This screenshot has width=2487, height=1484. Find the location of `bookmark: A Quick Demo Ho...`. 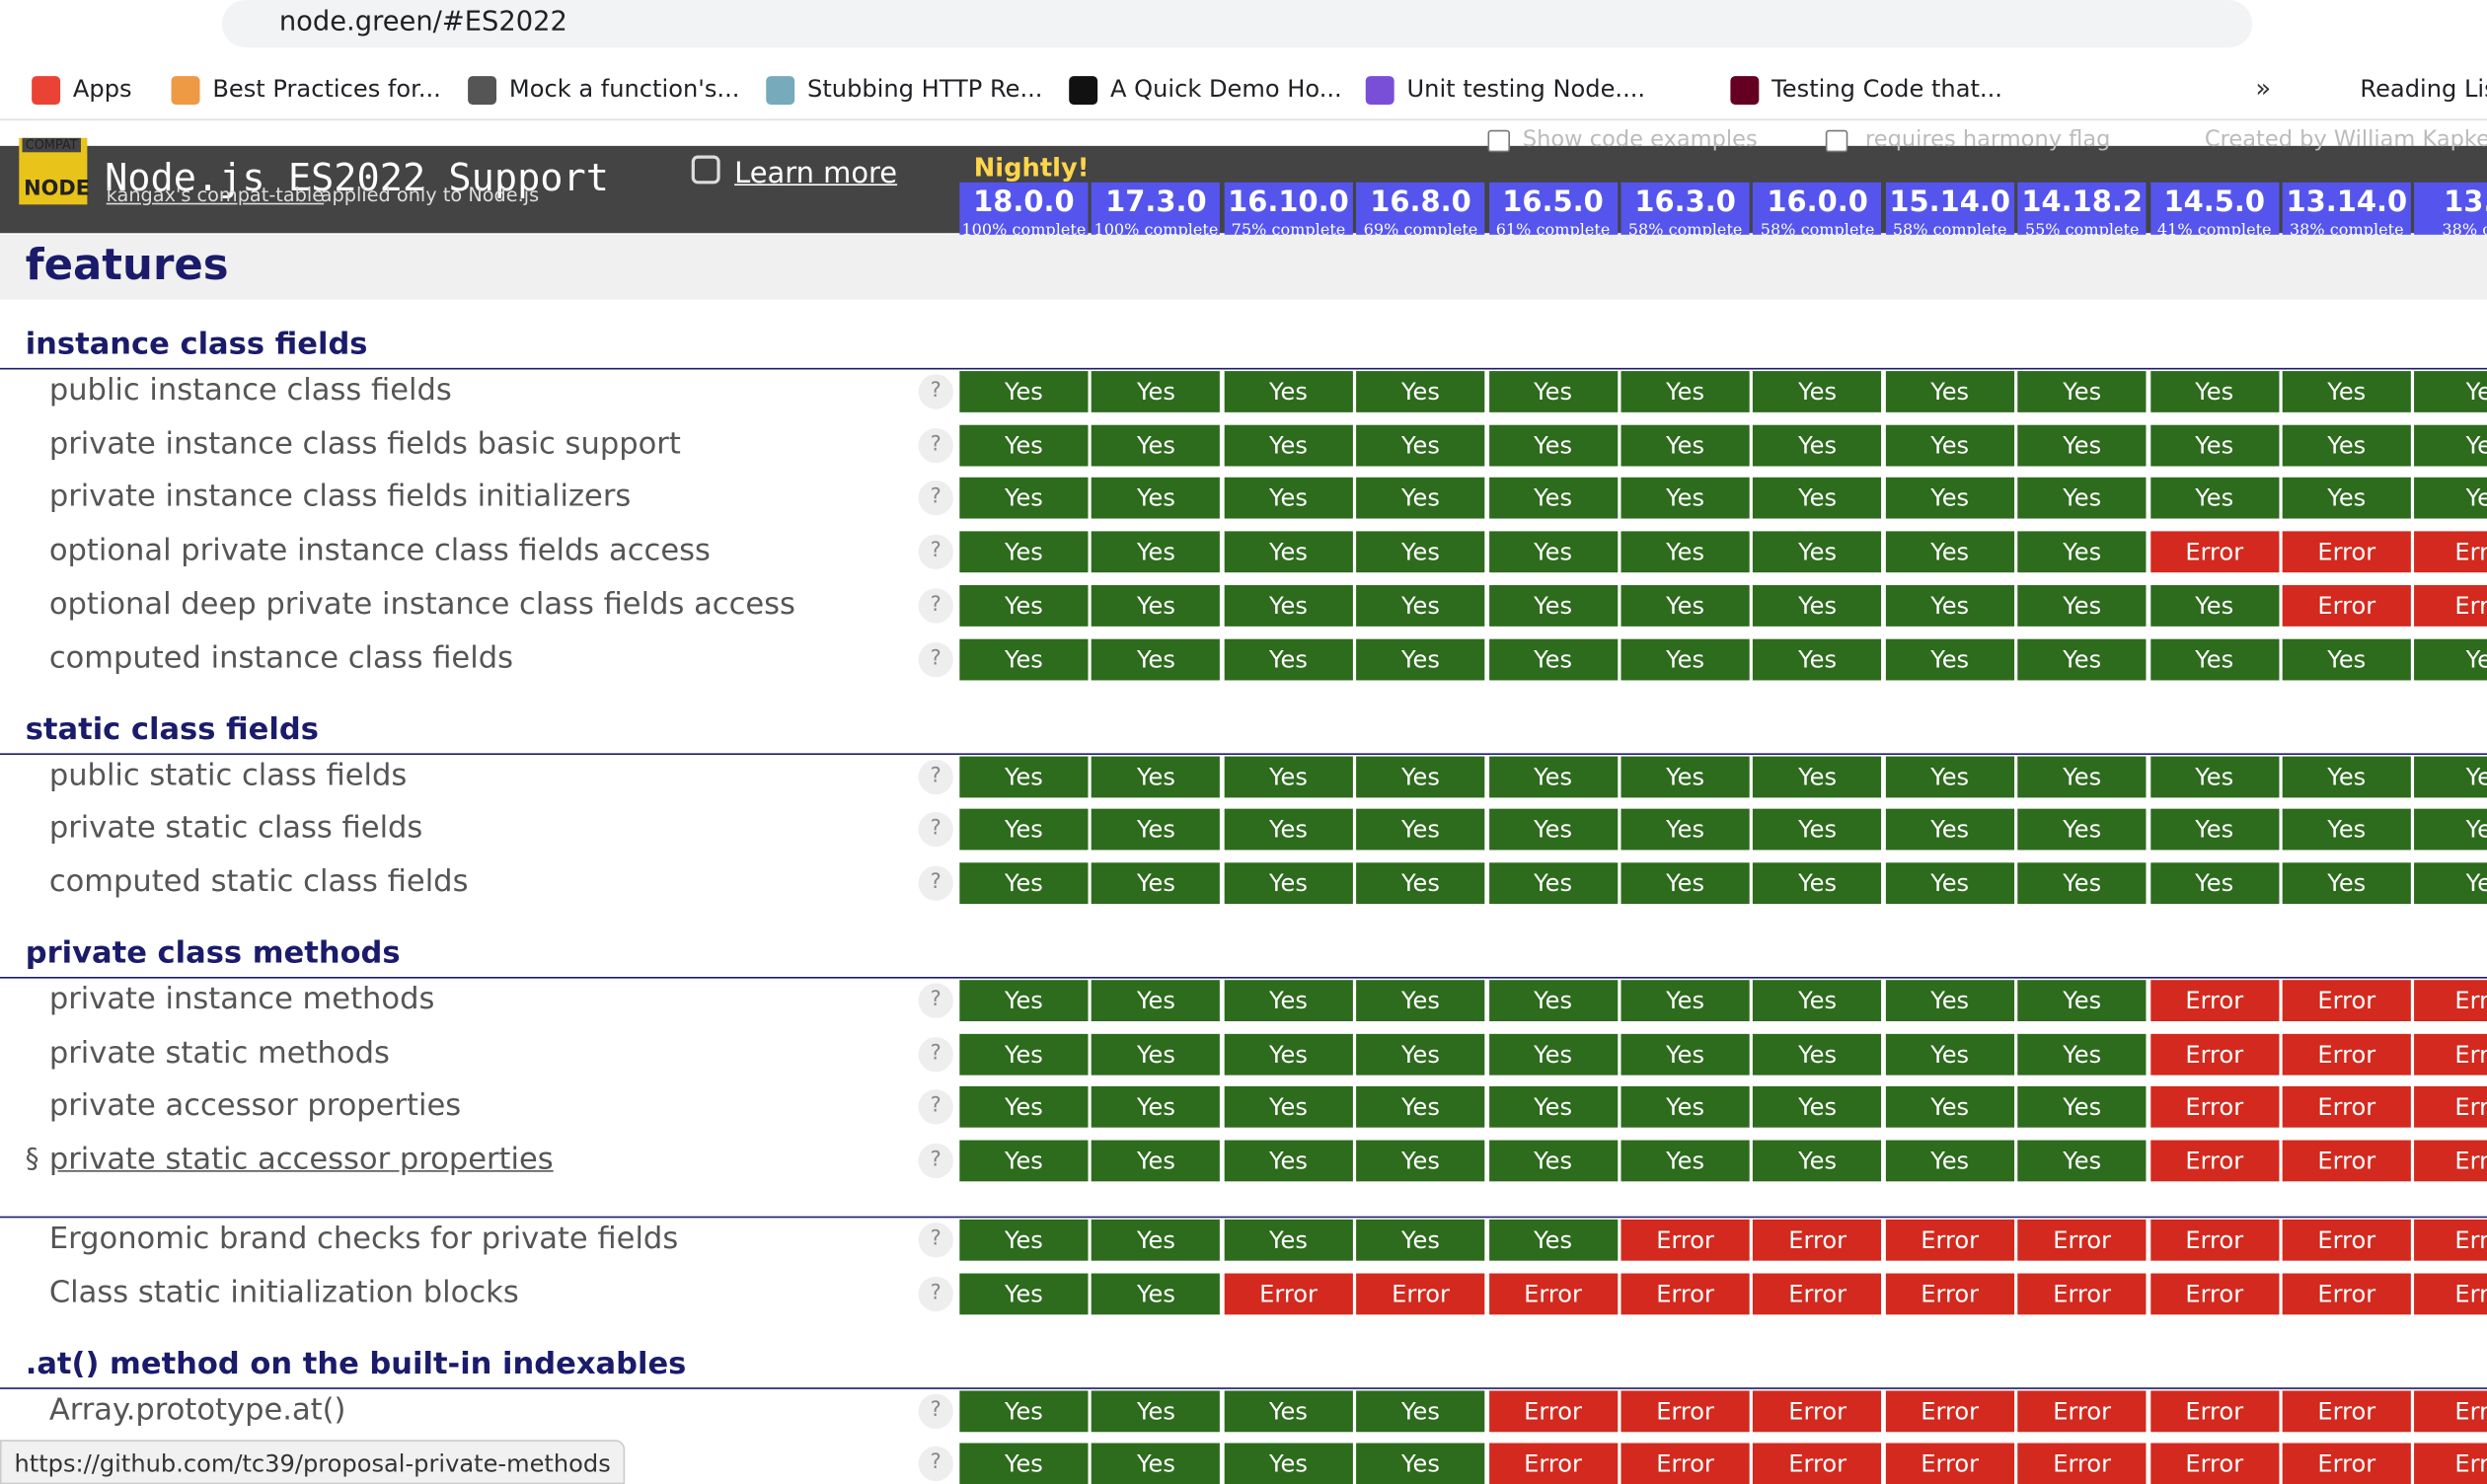

bookmark: A Quick Demo Ho... is located at coordinates (1226, 89).